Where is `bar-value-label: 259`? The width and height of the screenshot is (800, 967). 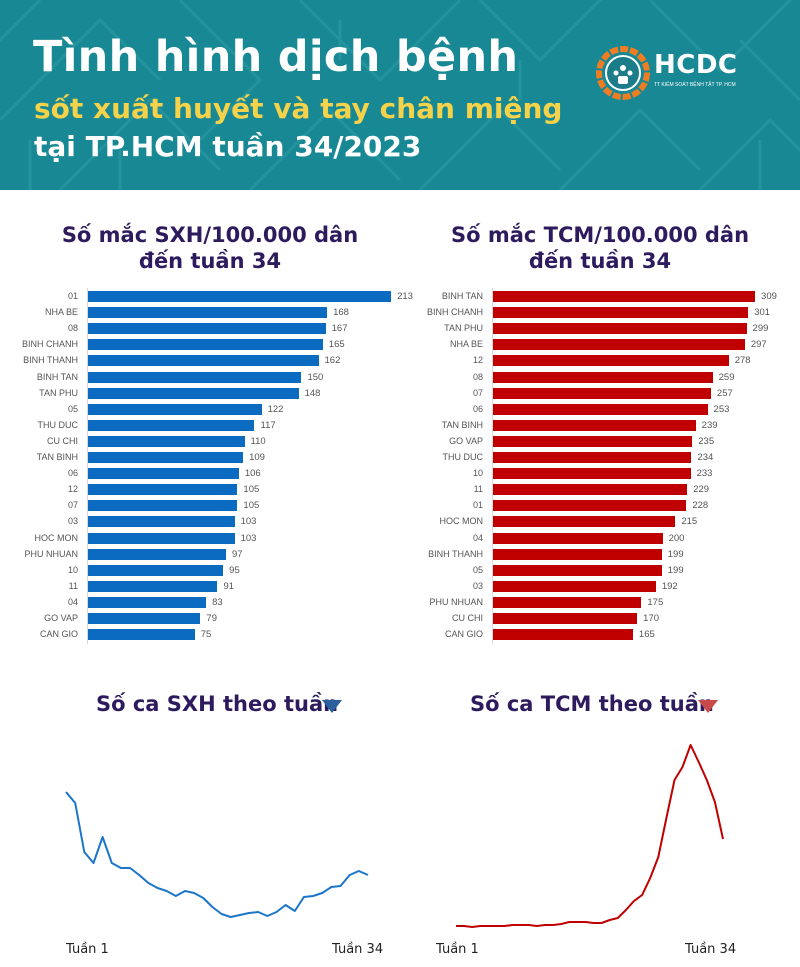 bar-value-label: 259 is located at coordinates (726, 377).